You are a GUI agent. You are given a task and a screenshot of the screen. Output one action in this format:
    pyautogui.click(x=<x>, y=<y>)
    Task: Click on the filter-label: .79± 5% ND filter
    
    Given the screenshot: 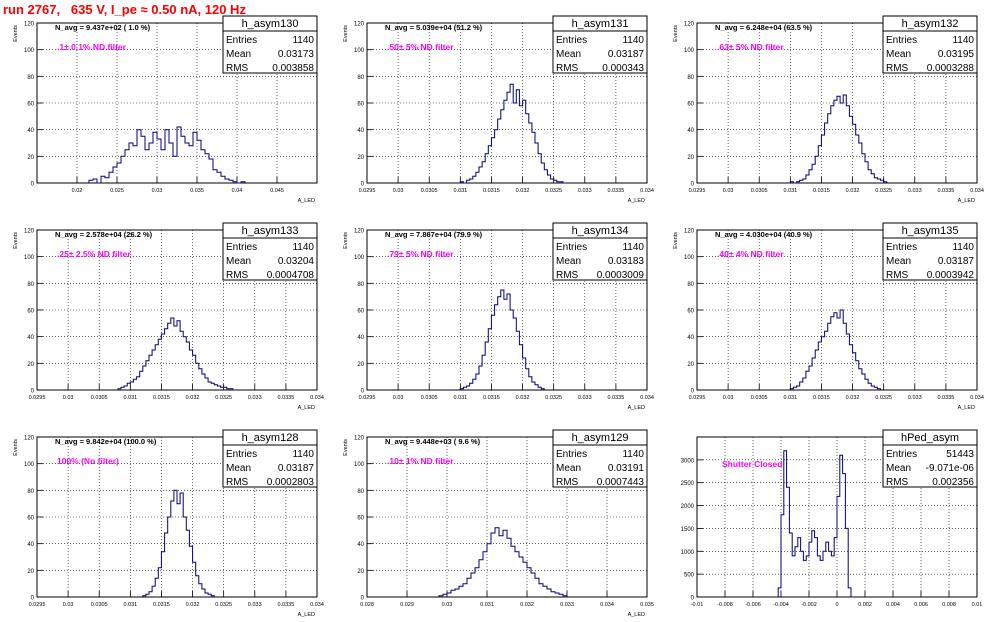 What is the action you would take?
    pyautogui.click(x=420, y=254)
    